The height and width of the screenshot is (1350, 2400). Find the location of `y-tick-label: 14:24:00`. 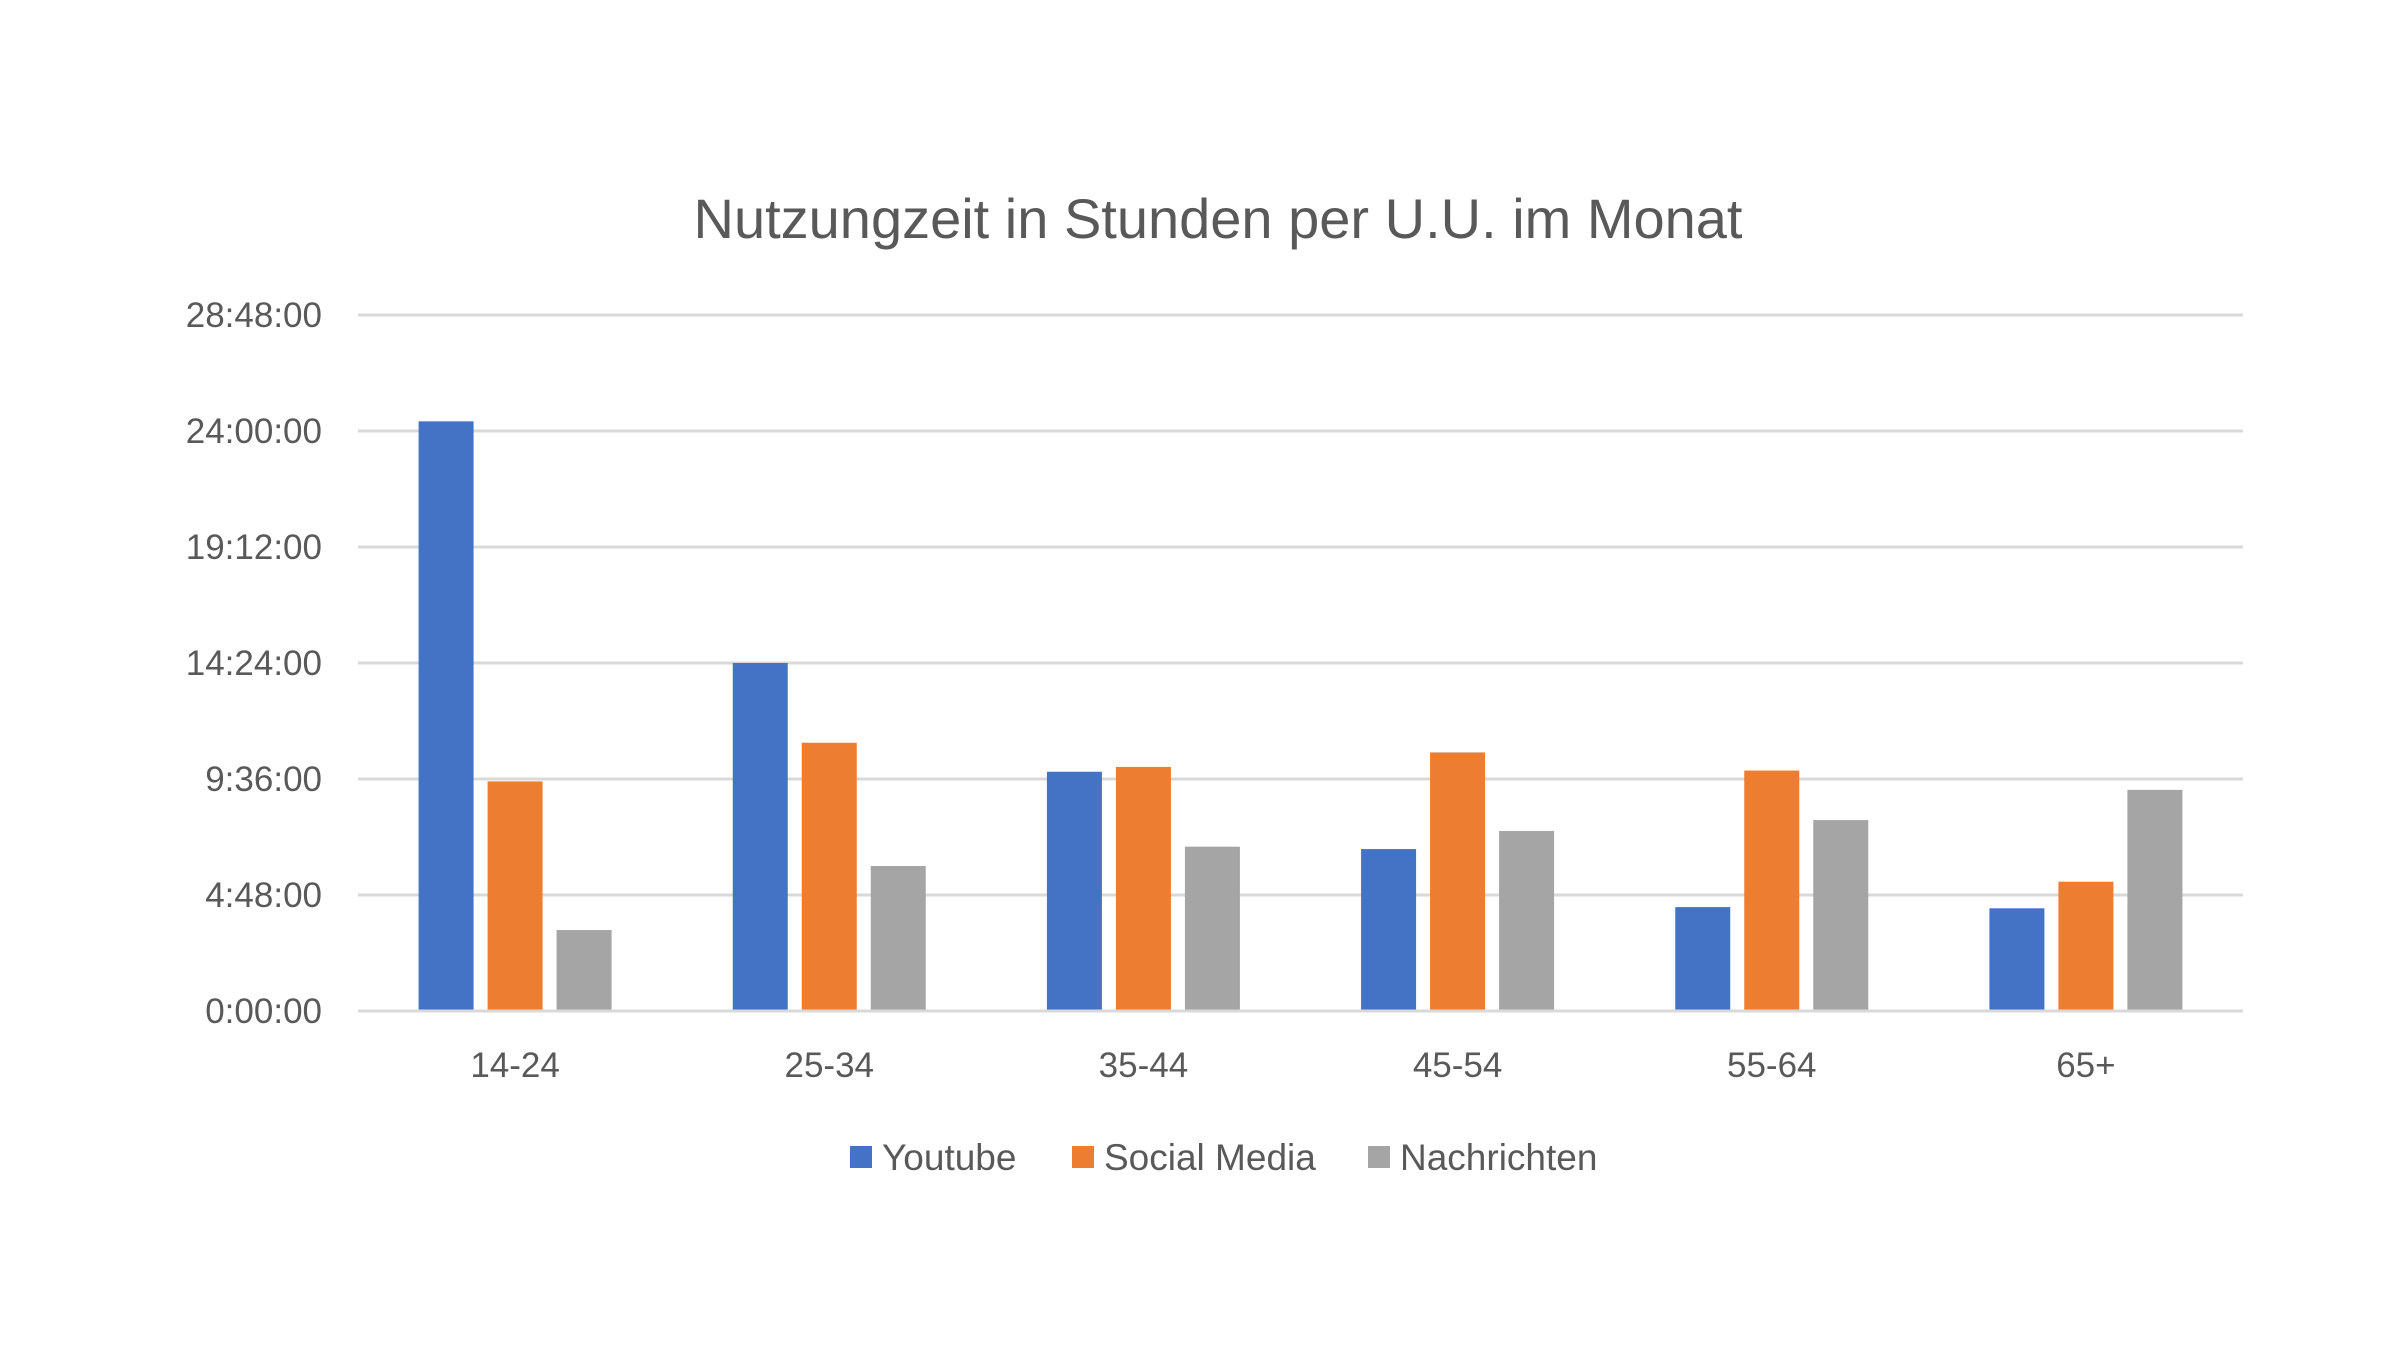

y-tick-label: 14:24:00 is located at coordinates (254, 663).